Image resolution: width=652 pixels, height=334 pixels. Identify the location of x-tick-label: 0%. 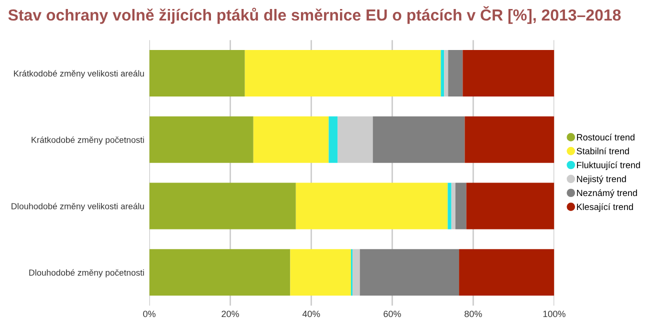
(149, 314).